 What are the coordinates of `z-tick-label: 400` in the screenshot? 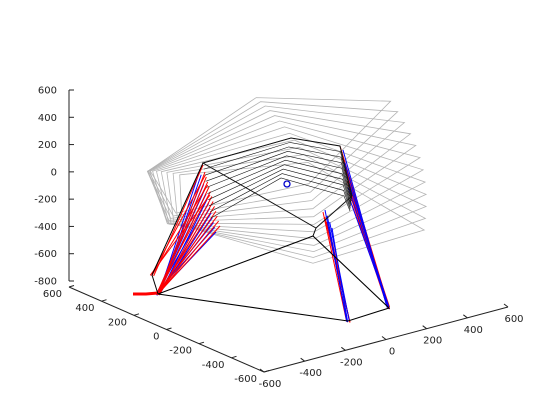 It's located at (47, 118).